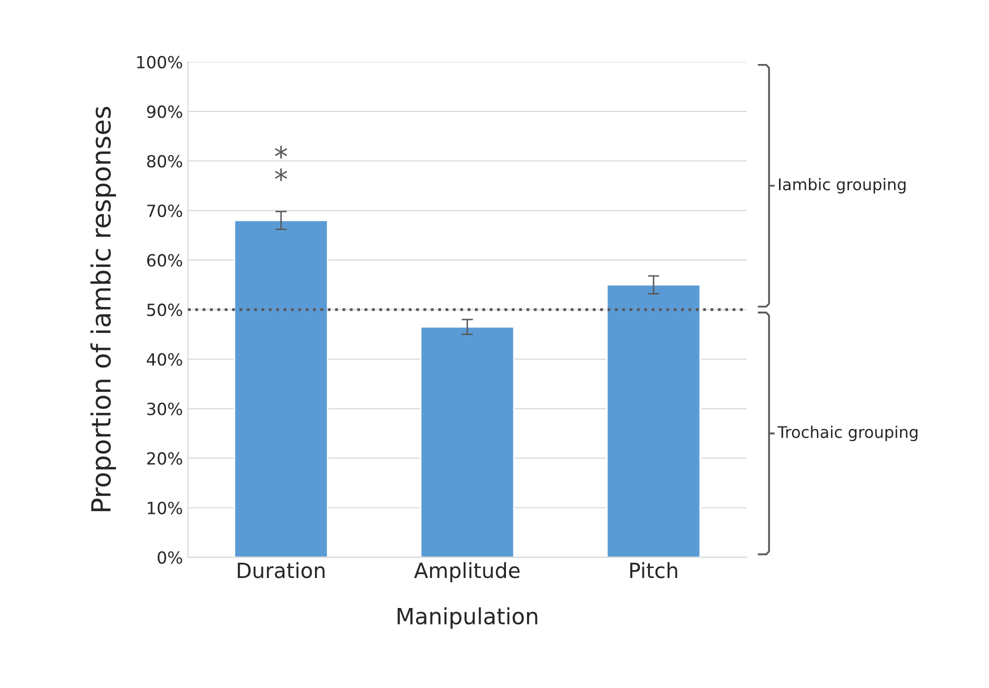 The image size is (989, 688). What do you see at coordinates (164, 111) in the screenshot?
I see `y-tick-label: 90%` at bounding box center [164, 111].